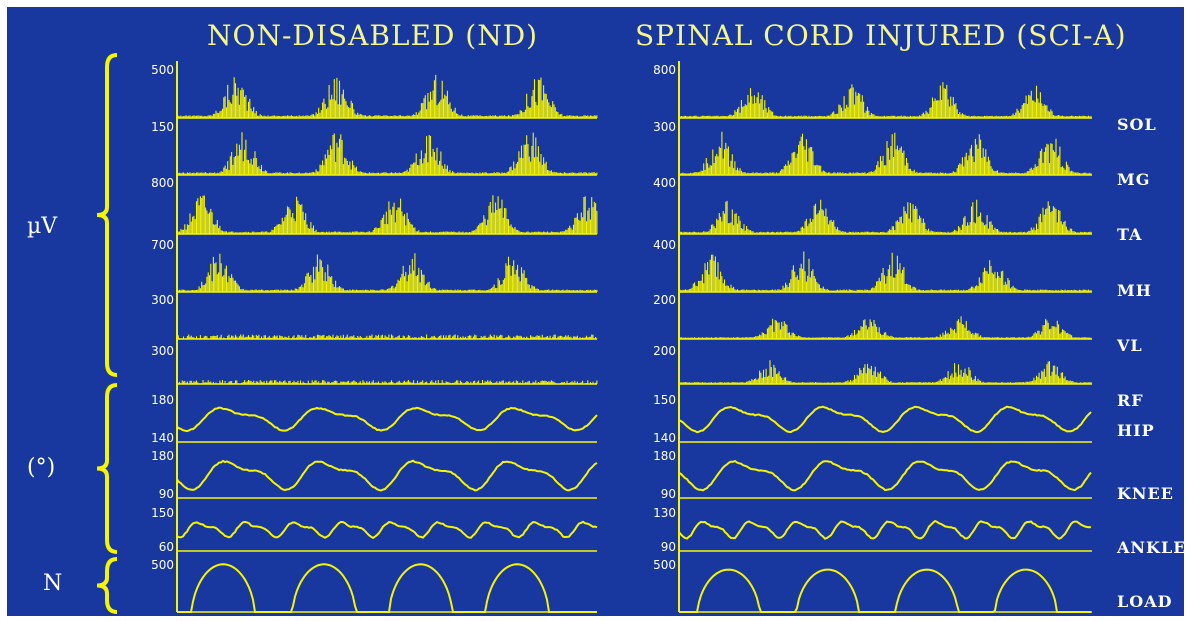 The image size is (1190, 621). I want to click on muscle-label-vl: VL, so click(1130, 345).